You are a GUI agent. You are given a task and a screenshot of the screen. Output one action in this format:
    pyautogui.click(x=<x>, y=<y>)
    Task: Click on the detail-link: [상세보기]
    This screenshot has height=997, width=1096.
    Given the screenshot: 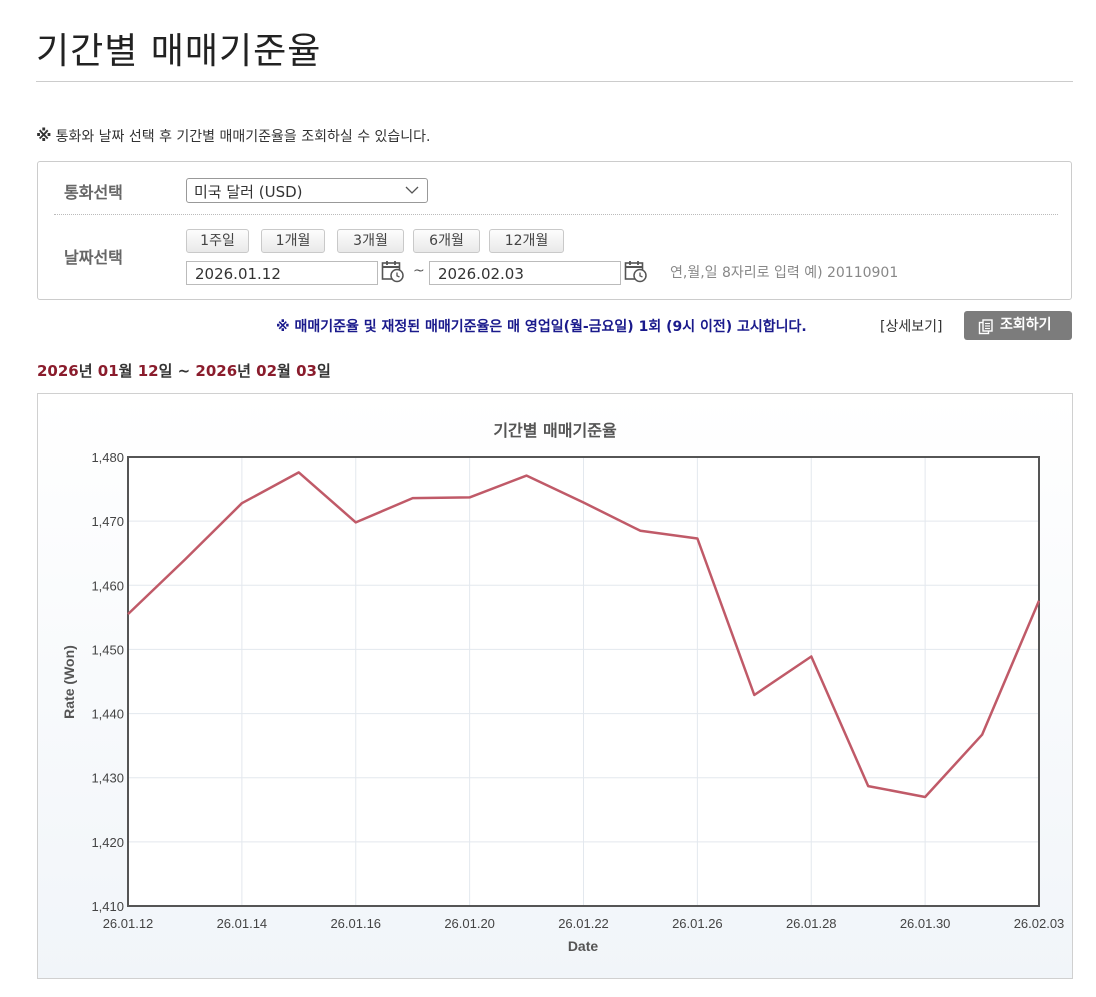 What is the action you would take?
    pyautogui.click(x=911, y=327)
    